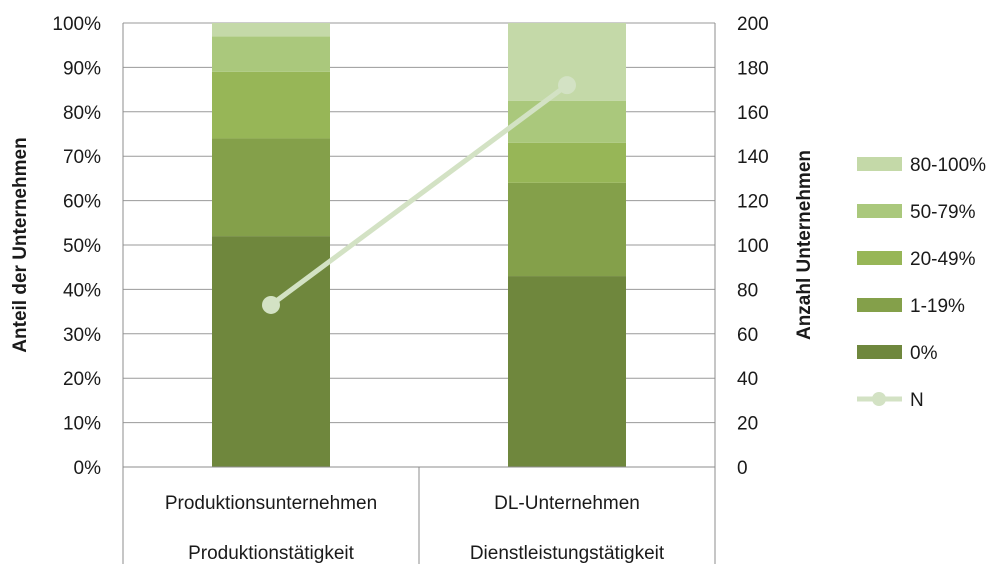 Image resolution: width=1004 pixels, height=564 pixels. Describe the element at coordinates (943, 259) in the screenshot. I see `legend-label: 20-49%` at that location.